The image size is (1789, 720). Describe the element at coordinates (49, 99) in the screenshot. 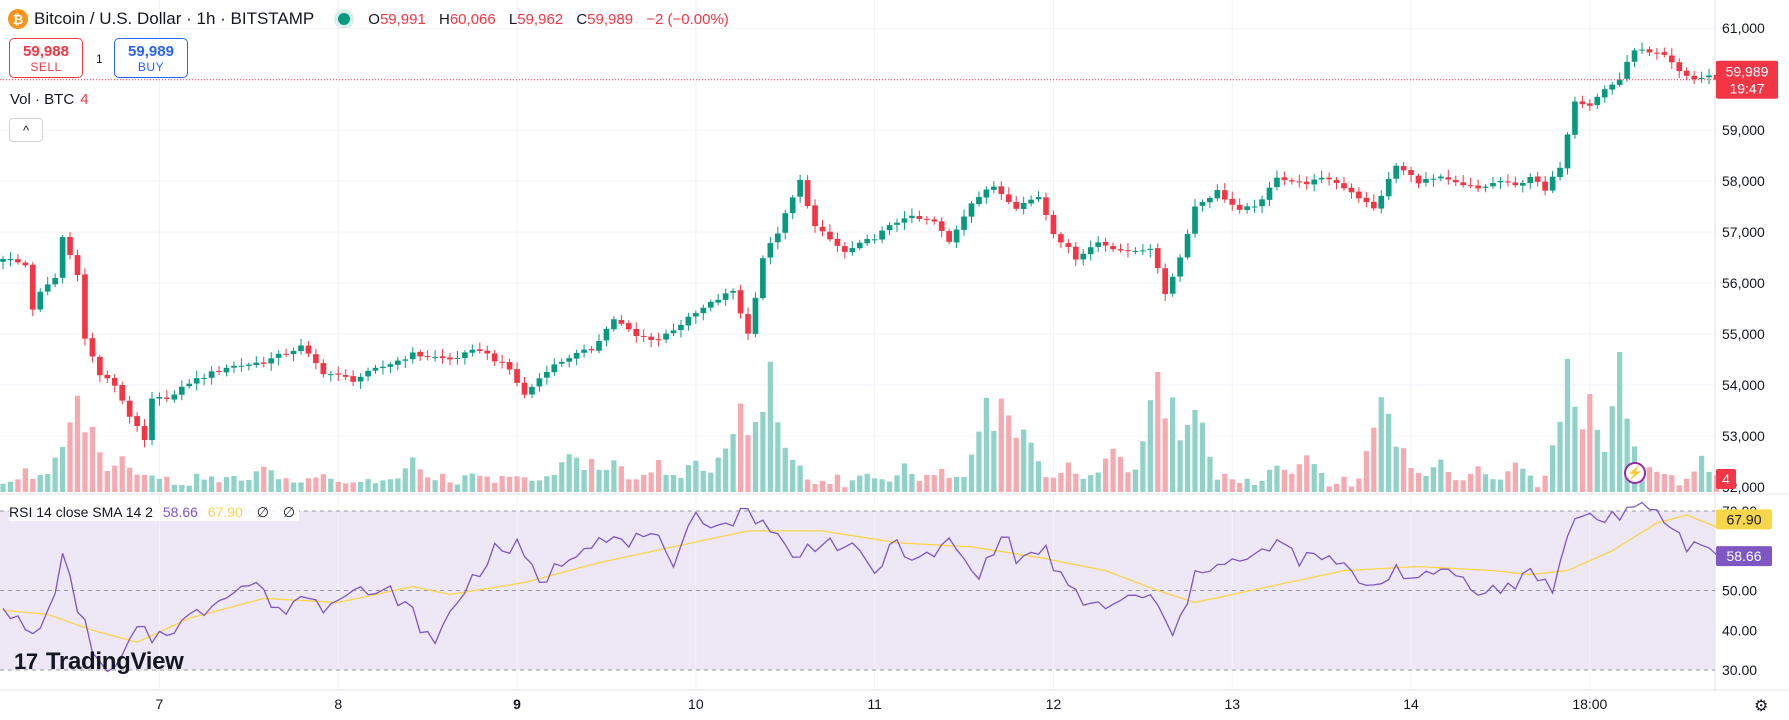

I see `volume-legend: Vol · BTC 4` at that location.